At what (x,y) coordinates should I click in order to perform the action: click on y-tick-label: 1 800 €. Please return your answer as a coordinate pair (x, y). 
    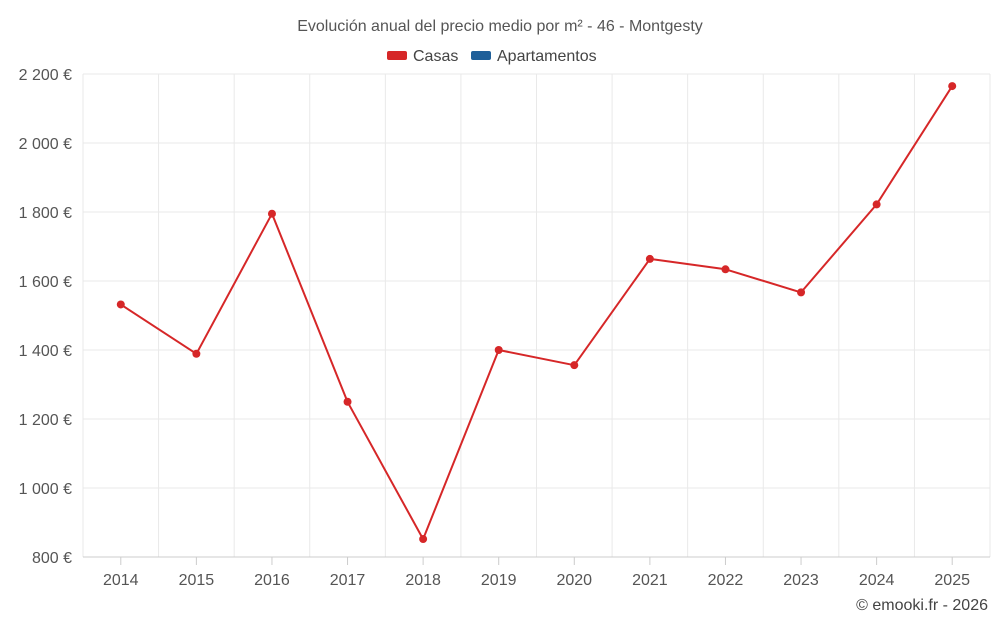
    Looking at the image, I should click on (45, 213).